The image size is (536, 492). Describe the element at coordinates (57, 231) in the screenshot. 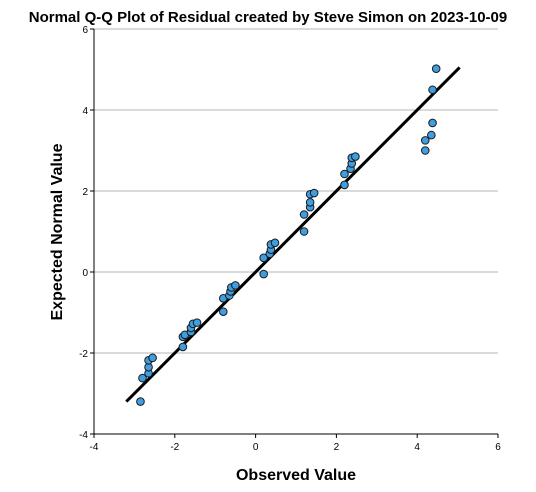

I see `y-axis-title: Expected Normal Value` at that location.